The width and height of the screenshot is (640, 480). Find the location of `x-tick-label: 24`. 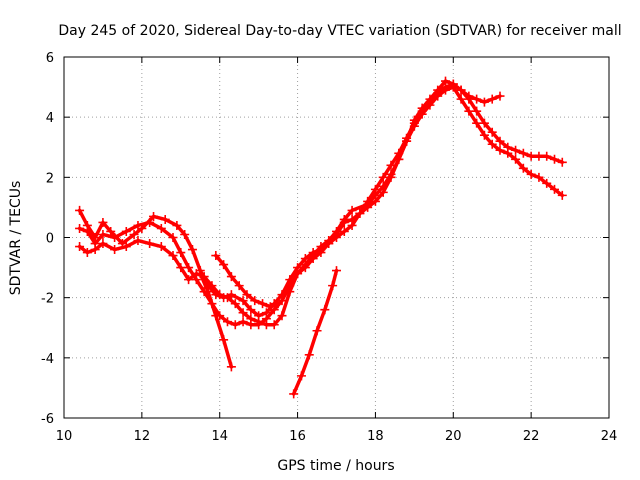

x-tick-label: 24 is located at coordinates (609, 436).